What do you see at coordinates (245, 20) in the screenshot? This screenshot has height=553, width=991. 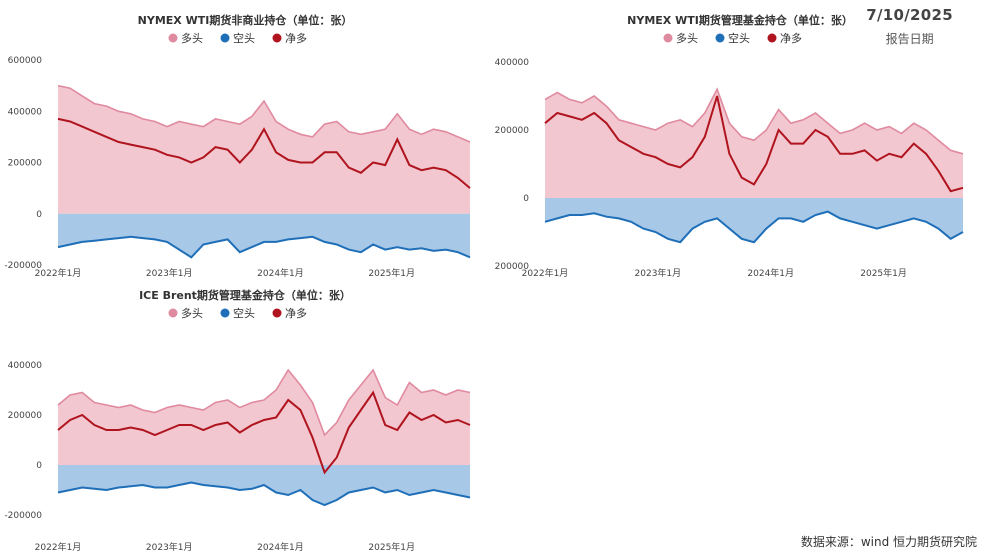 I see `chart-title: NYMEX WTI期货非商业持仓（单位：张）` at bounding box center [245, 20].